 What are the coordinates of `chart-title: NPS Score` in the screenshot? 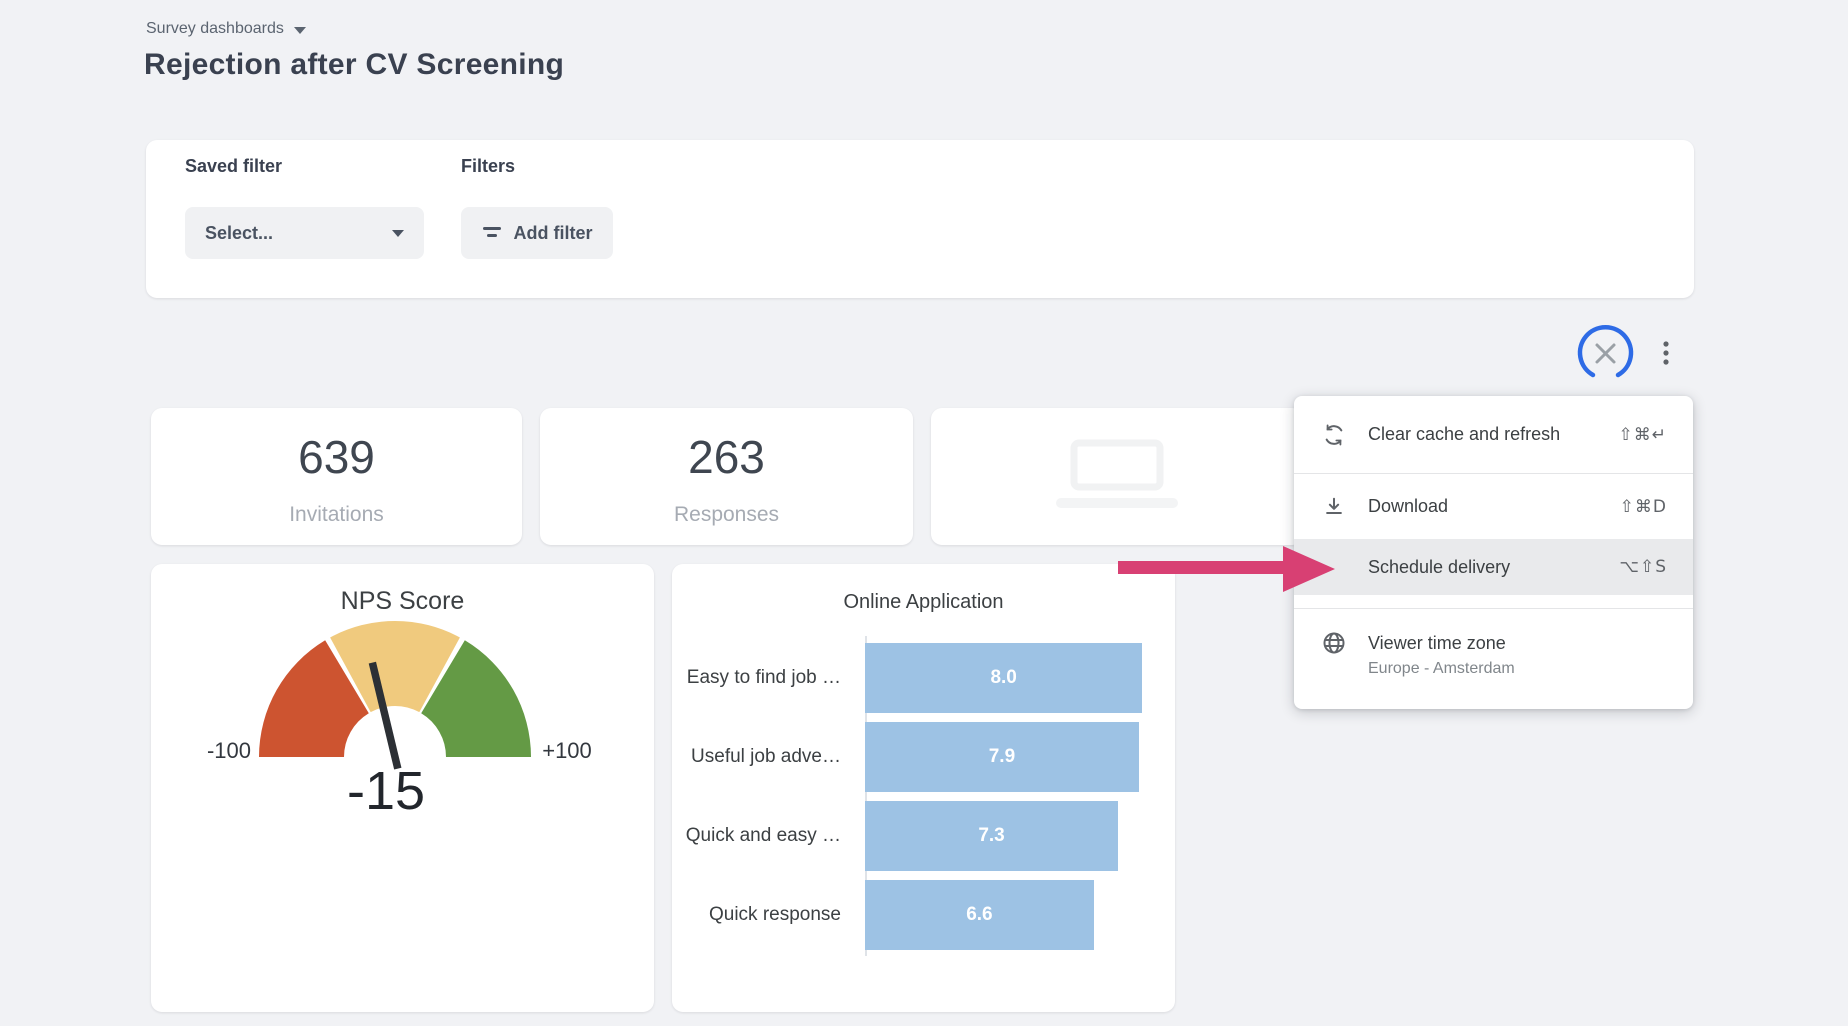 It's located at (402, 601).